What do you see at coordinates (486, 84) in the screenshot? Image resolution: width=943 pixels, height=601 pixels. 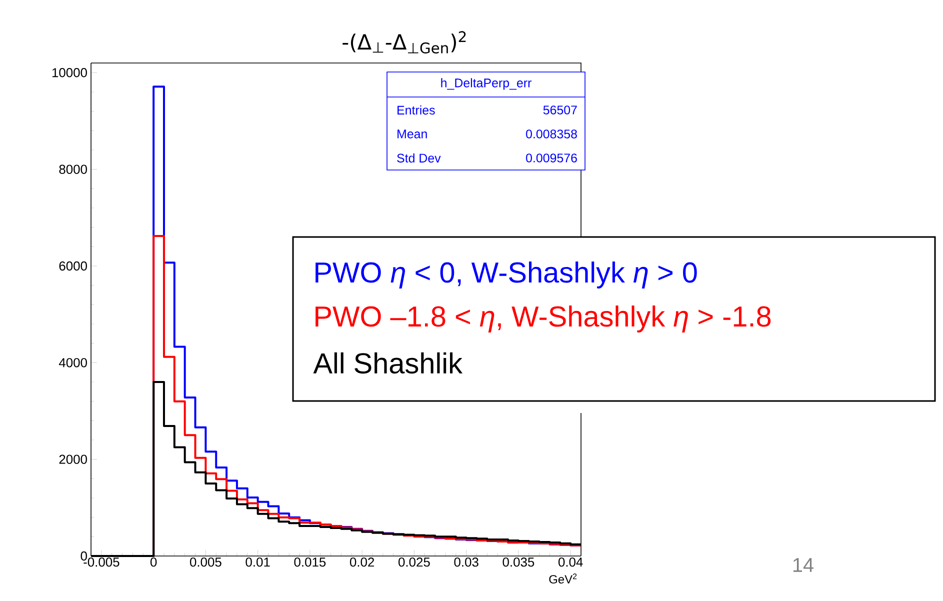 I see `annotation: h_DeltaPerp_err` at bounding box center [486, 84].